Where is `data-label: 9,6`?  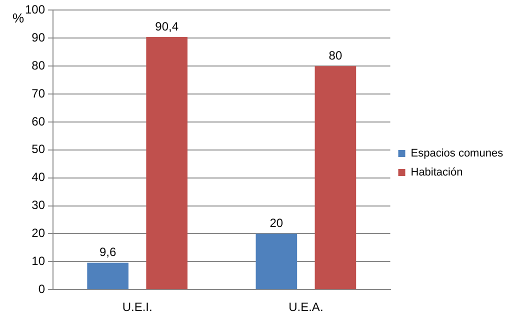
data-label: 9,6 is located at coordinates (107, 252).